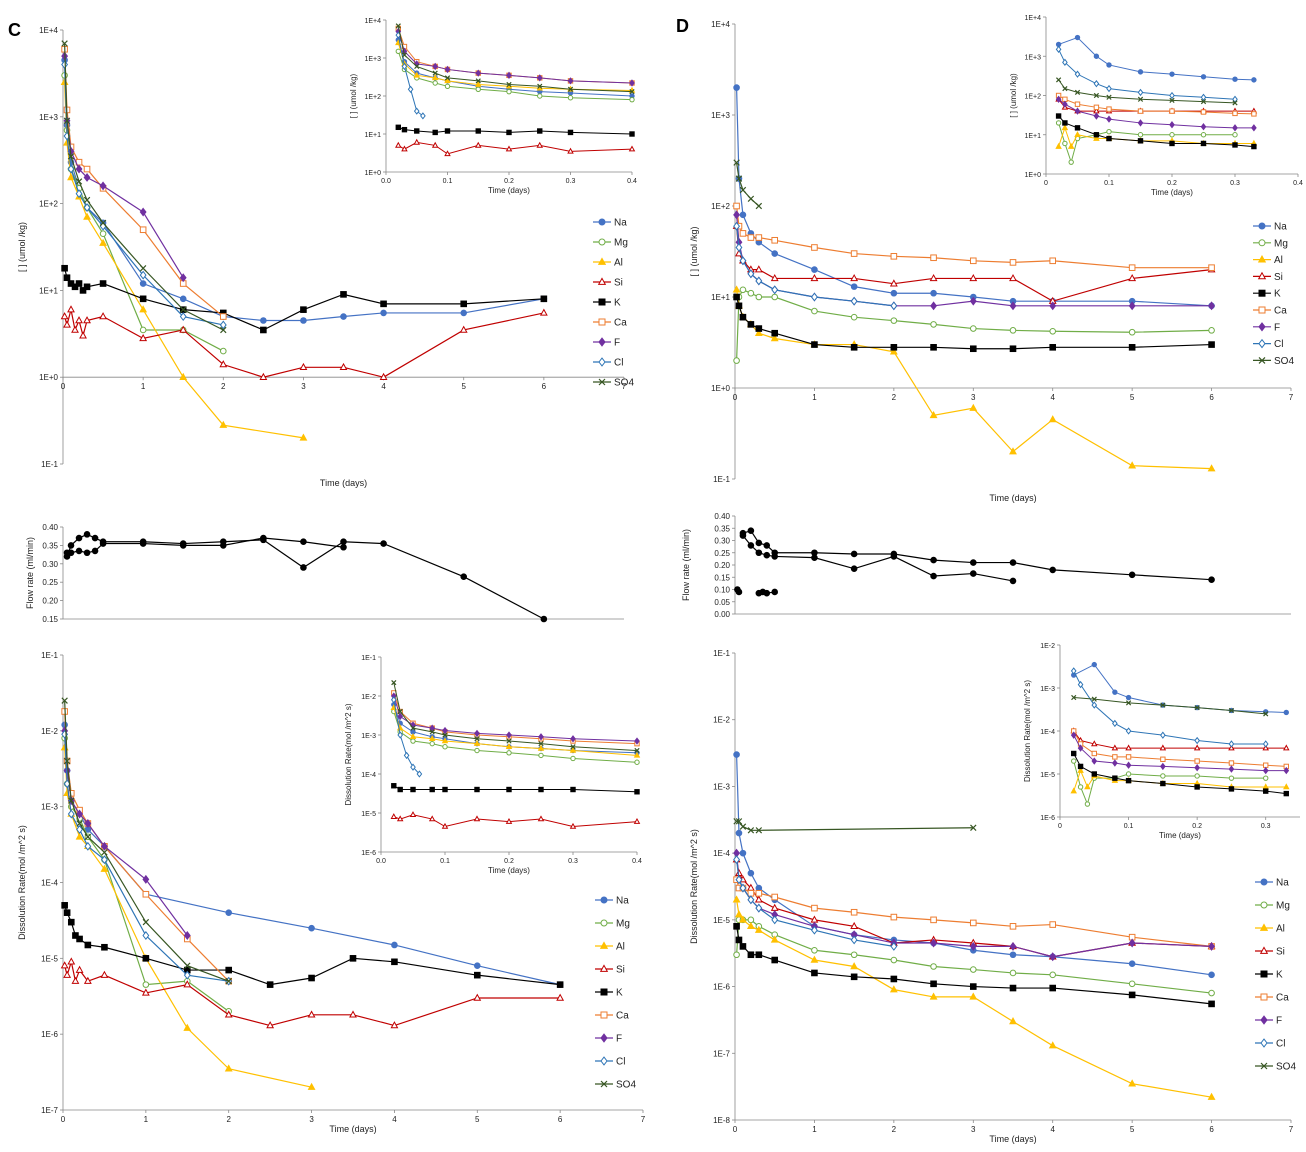 The height and width of the screenshot is (1152, 1306). Describe the element at coordinates (620, 947) in the screenshot. I see `c-rate-legend-label: Al` at that location.